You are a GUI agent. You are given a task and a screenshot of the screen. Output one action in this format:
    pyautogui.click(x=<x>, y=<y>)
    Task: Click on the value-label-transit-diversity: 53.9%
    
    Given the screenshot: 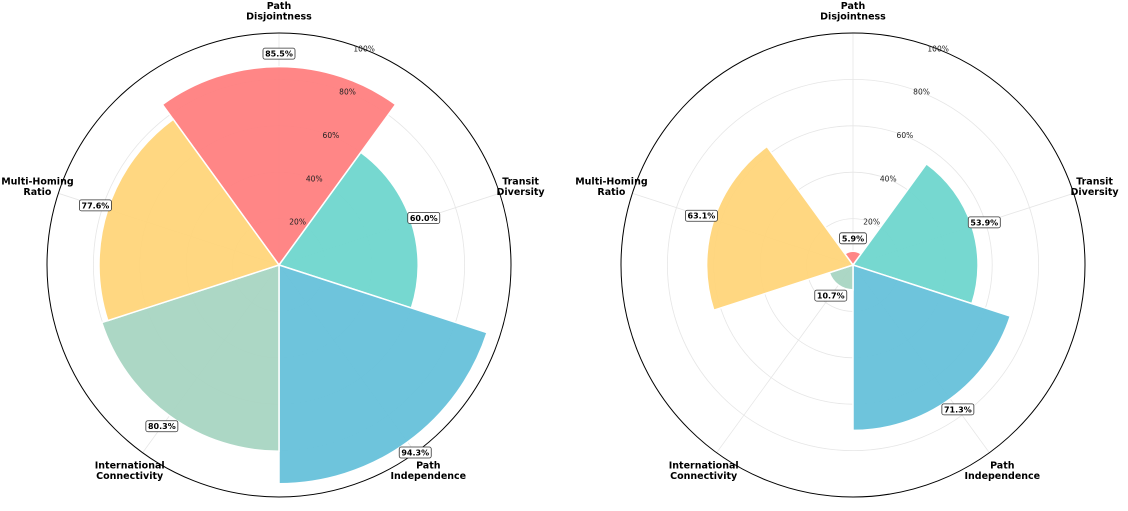 What is the action you would take?
    pyautogui.click(x=984, y=222)
    